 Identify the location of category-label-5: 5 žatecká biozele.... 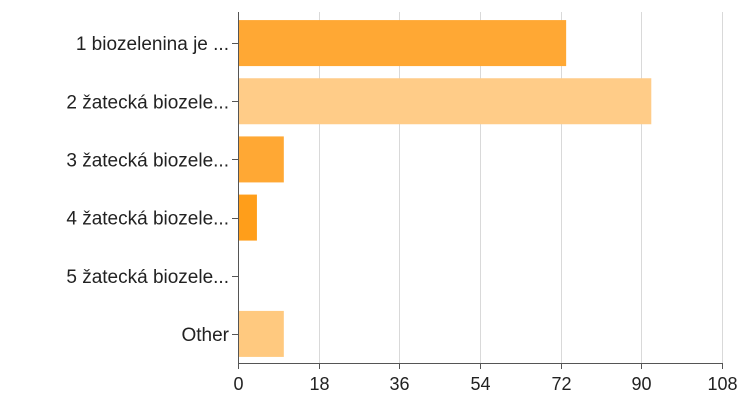
(147, 277).